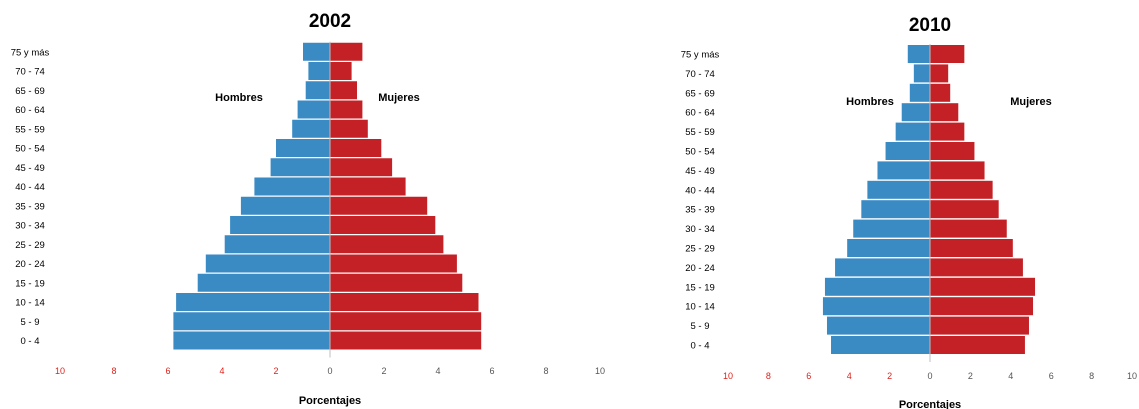 The image size is (1139, 409). What do you see at coordinates (700, 55) in the screenshot?
I see `category-label: 75 y más` at bounding box center [700, 55].